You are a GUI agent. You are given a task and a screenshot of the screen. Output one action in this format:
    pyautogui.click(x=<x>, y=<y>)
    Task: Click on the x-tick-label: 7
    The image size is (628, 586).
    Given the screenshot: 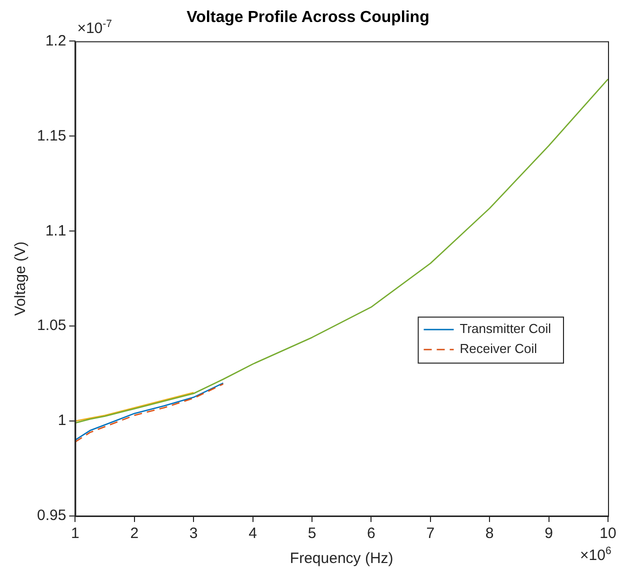 What is the action you would take?
    pyautogui.click(x=430, y=533)
    